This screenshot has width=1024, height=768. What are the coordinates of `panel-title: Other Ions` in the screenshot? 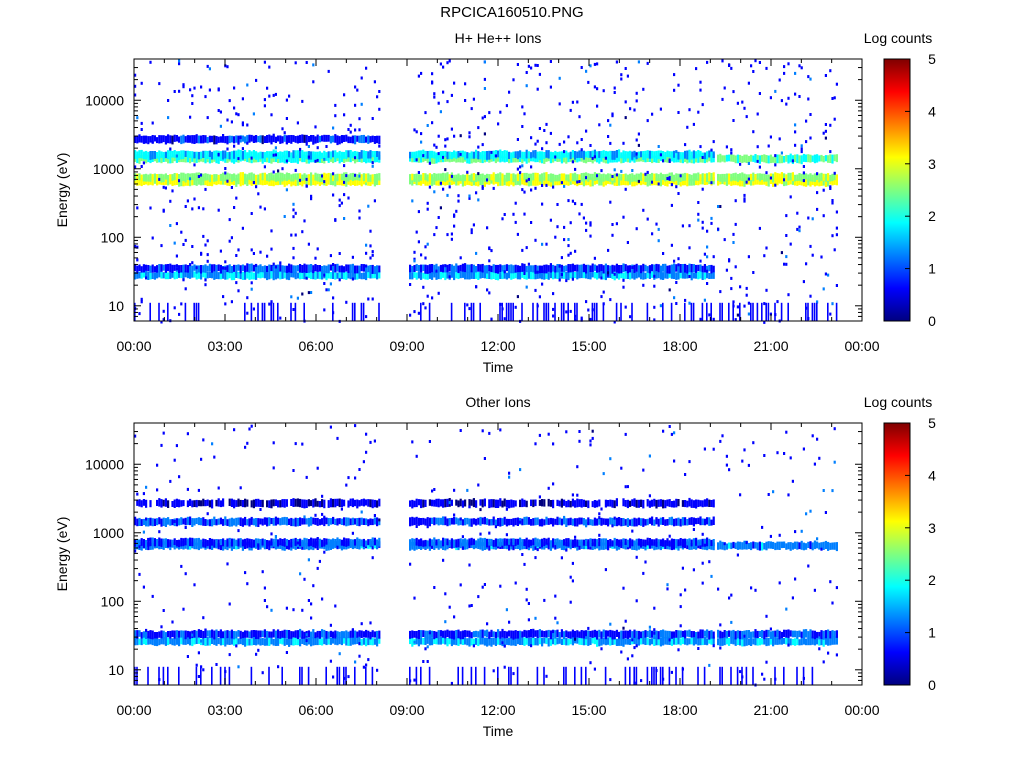 It's located at (497, 402).